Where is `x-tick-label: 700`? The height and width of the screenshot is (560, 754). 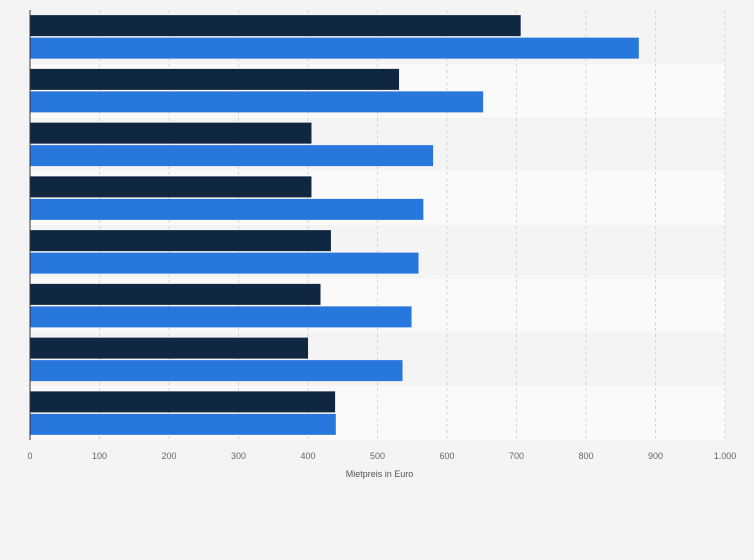 x-tick-label: 700 is located at coordinates (516, 456).